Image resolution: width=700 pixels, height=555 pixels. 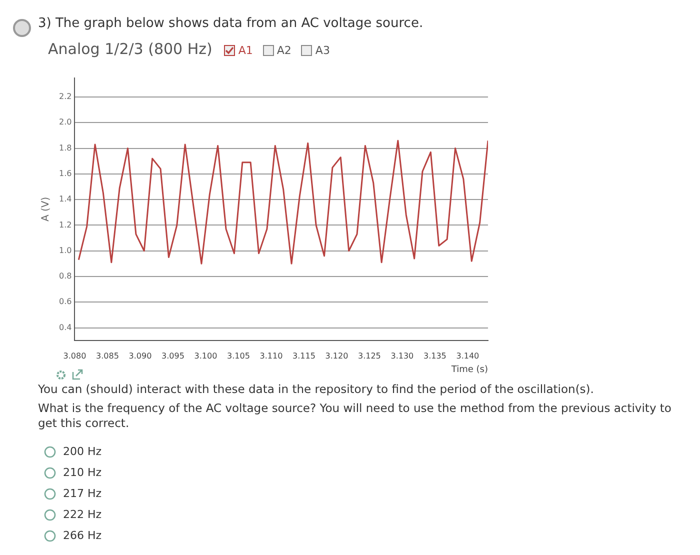 What do you see at coordinates (316, 389) in the screenshot?
I see `text: You can (should) interact with these data in the repository to find the period of the oscillation(s).` at bounding box center [316, 389].